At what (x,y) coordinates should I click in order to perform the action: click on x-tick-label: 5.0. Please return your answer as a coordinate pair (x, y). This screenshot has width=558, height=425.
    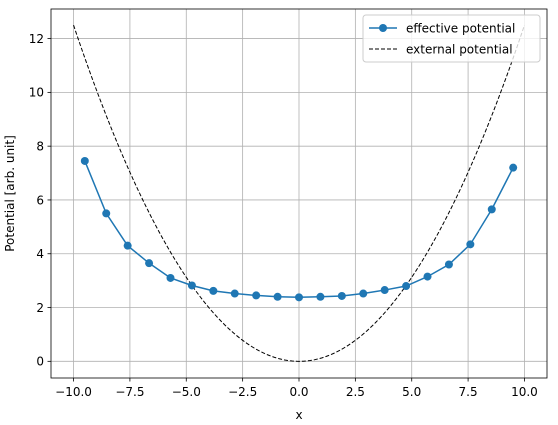
    Looking at the image, I should click on (411, 392).